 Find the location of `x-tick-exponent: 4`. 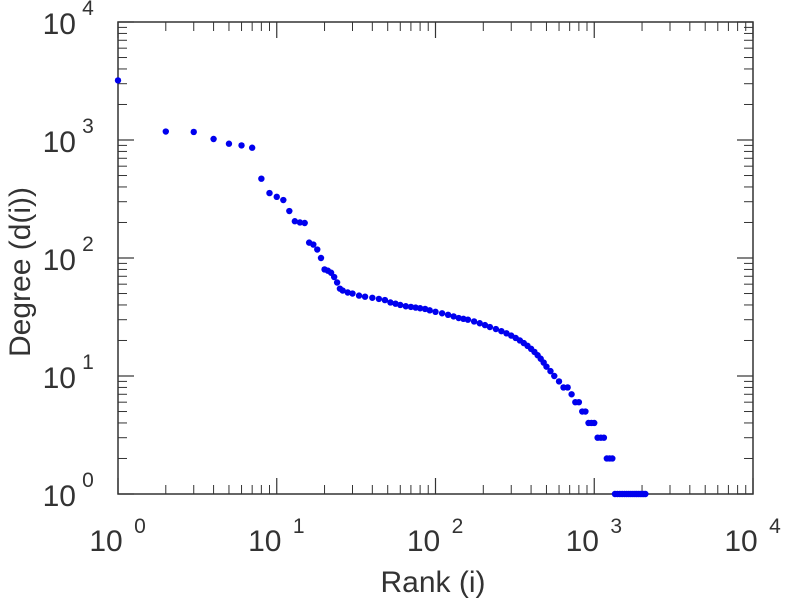

x-tick-exponent: 4 is located at coordinates (775, 526).